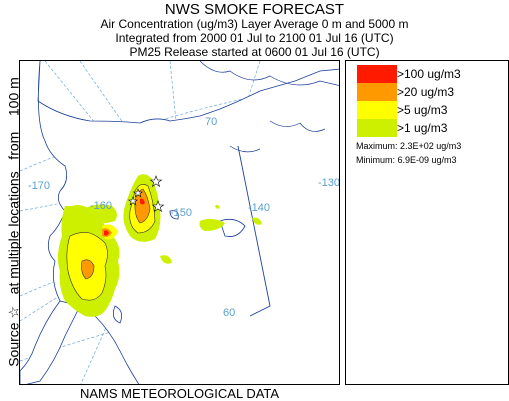  I want to click on lat-label-2: 60, so click(229, 313).